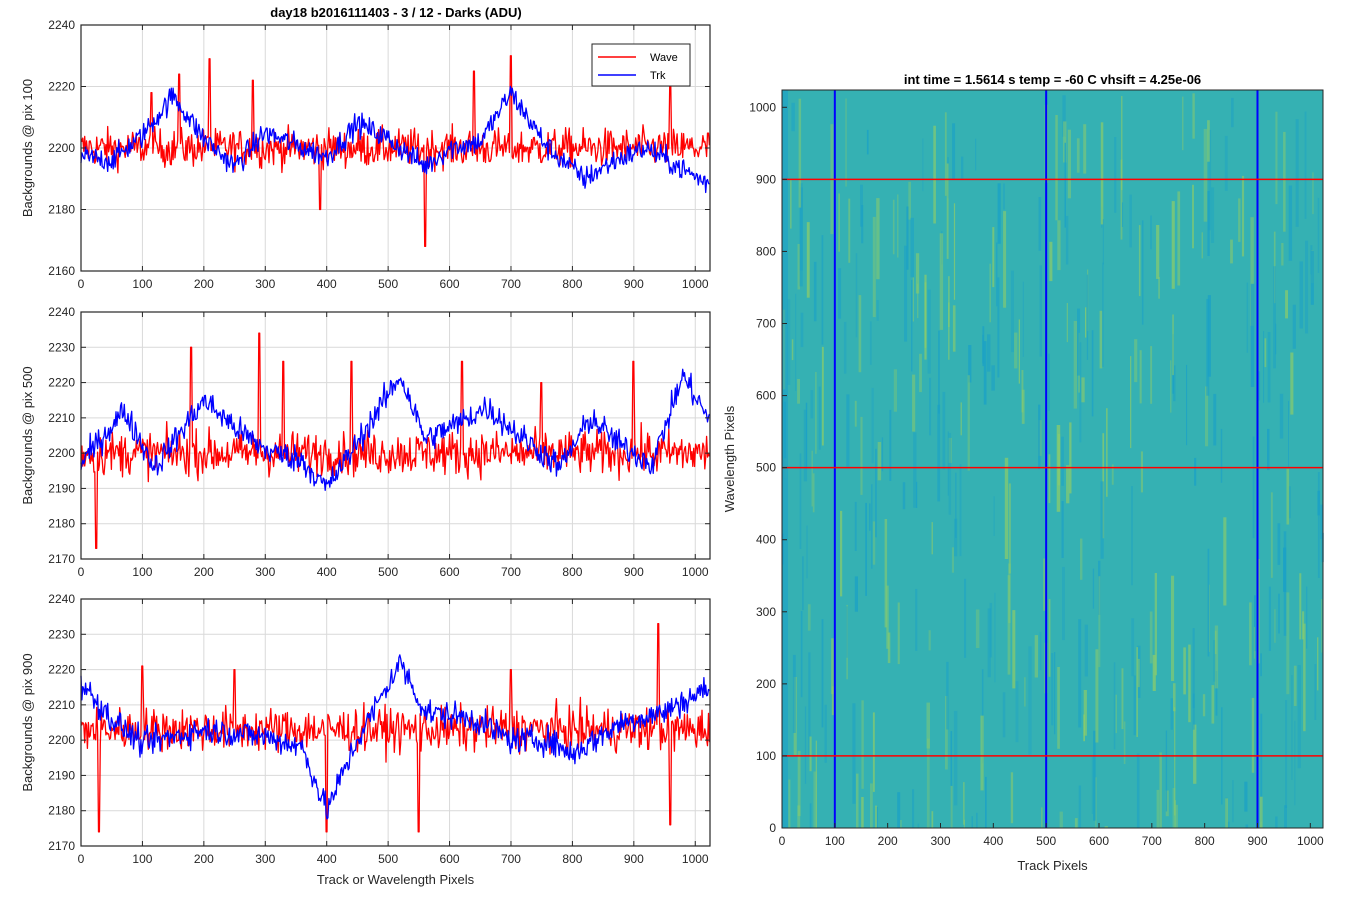 The width and height of the screenshot is (1350, 900). What do you see at coordinates (641, 65) in the screenshot?
I see `legend-box` at bounding box center [641, 65].